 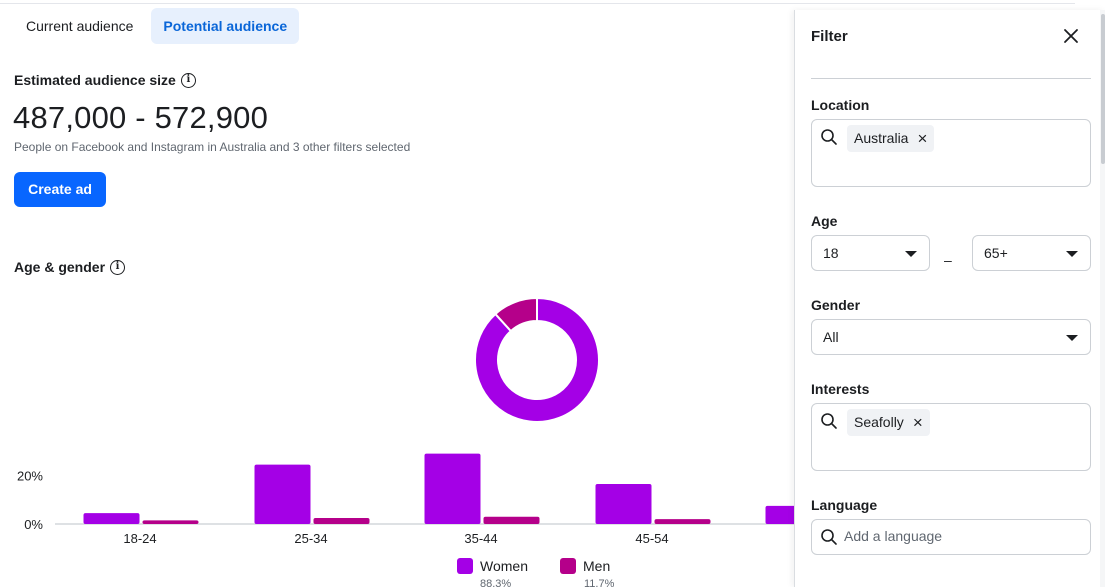 What do you see at coordinates (30, 476) in the screenshot?
I see `y-tick-label: 20%` at bounding box center [30, 476].